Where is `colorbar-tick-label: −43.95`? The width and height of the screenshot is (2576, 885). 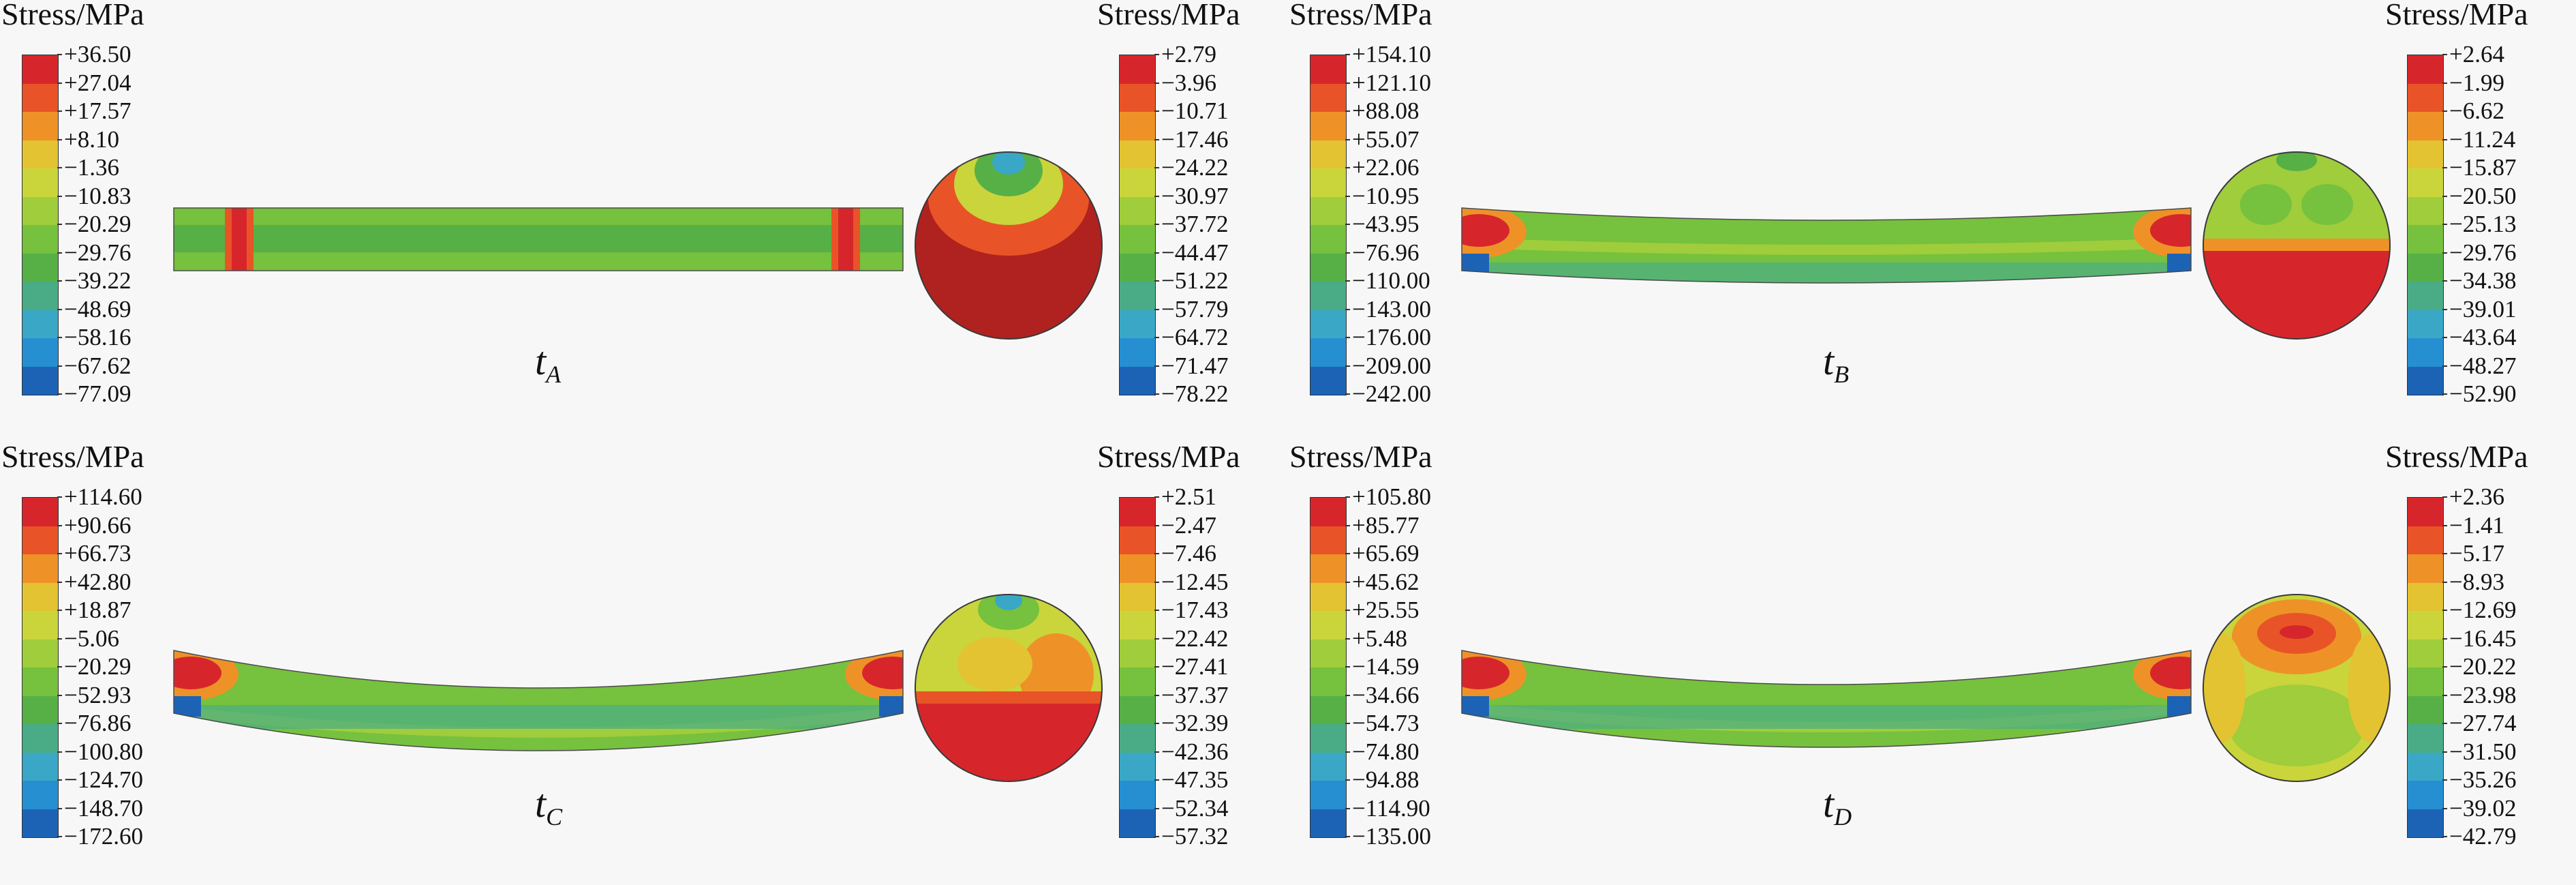 colorbar-tick-label: −43.95 is located at coordinates (1382, 224).